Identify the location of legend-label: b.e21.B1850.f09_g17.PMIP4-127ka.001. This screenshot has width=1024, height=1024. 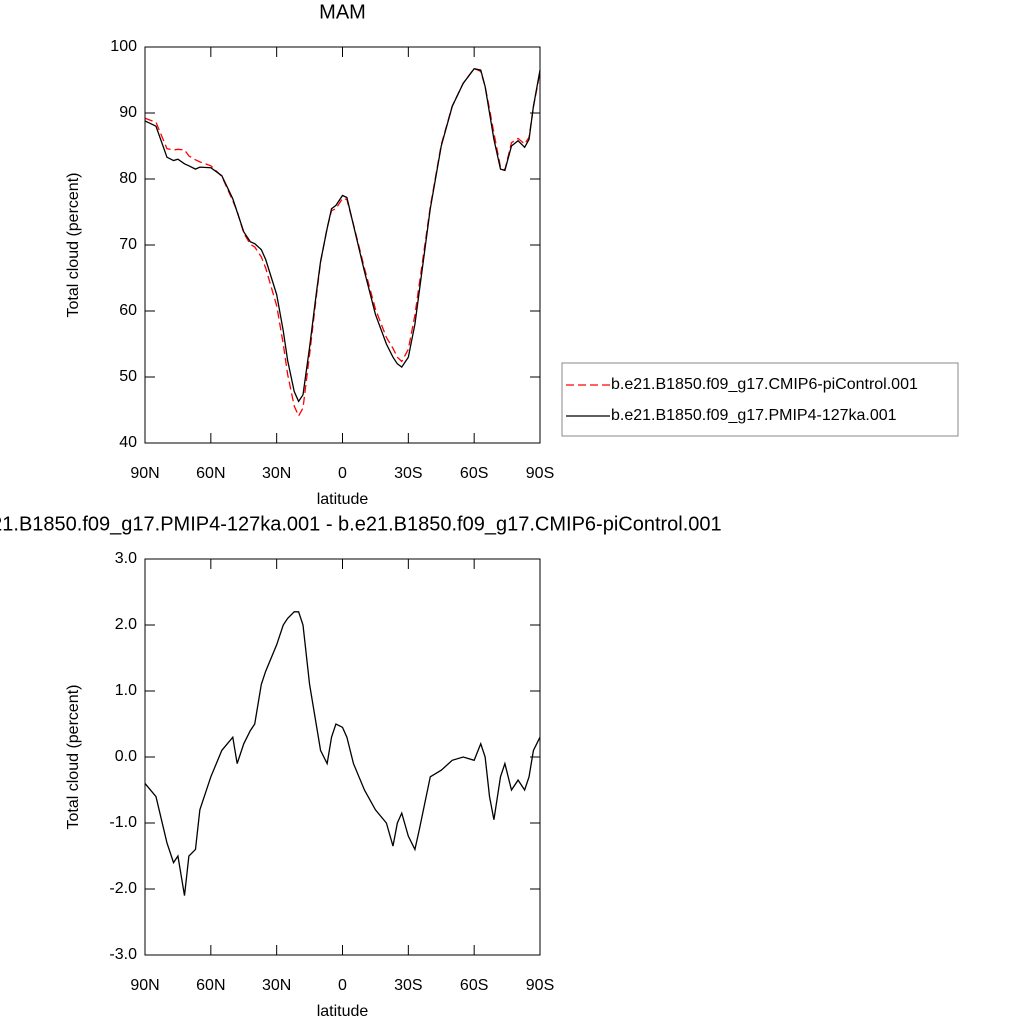
(754, 415).